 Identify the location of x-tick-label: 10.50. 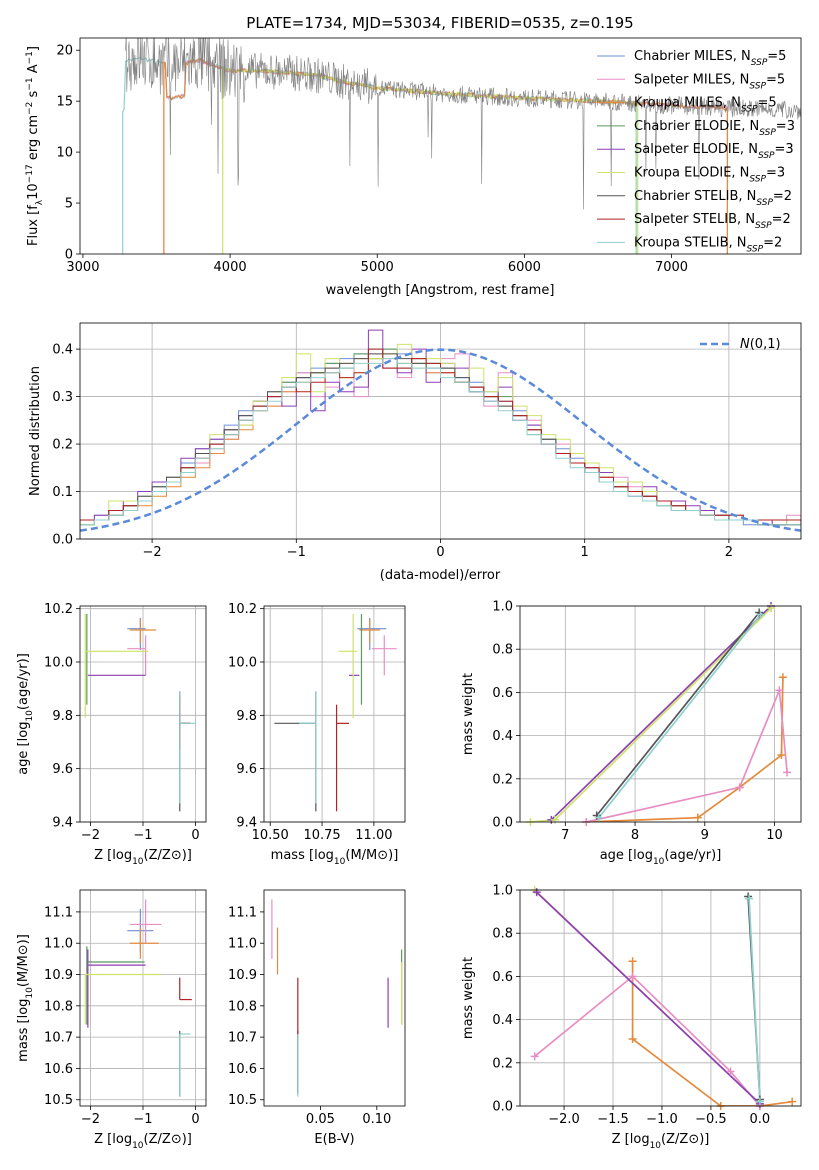
(270, 835).